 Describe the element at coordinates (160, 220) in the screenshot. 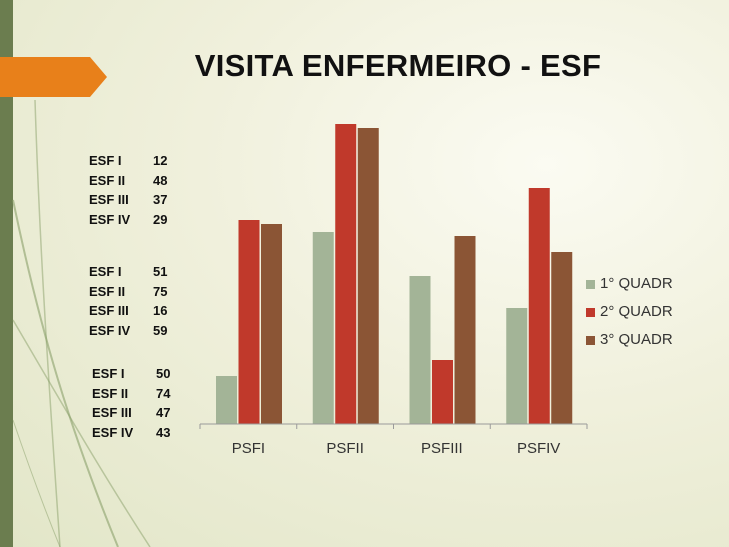

I see `stat-value: 29` at that location.